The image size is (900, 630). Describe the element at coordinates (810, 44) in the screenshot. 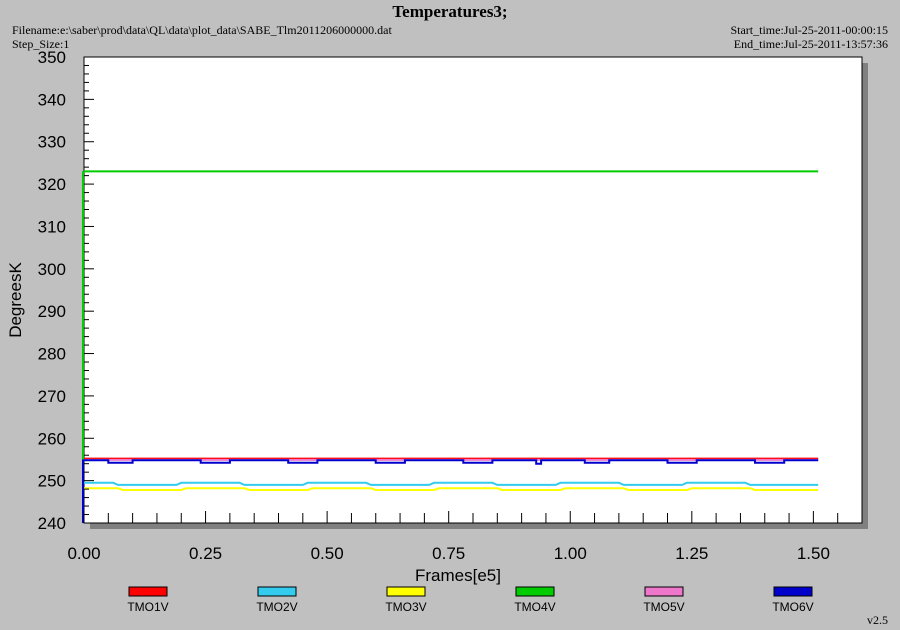

I see `end-time-text: End_time:Jul-25-2011-13:57:36` at that location.